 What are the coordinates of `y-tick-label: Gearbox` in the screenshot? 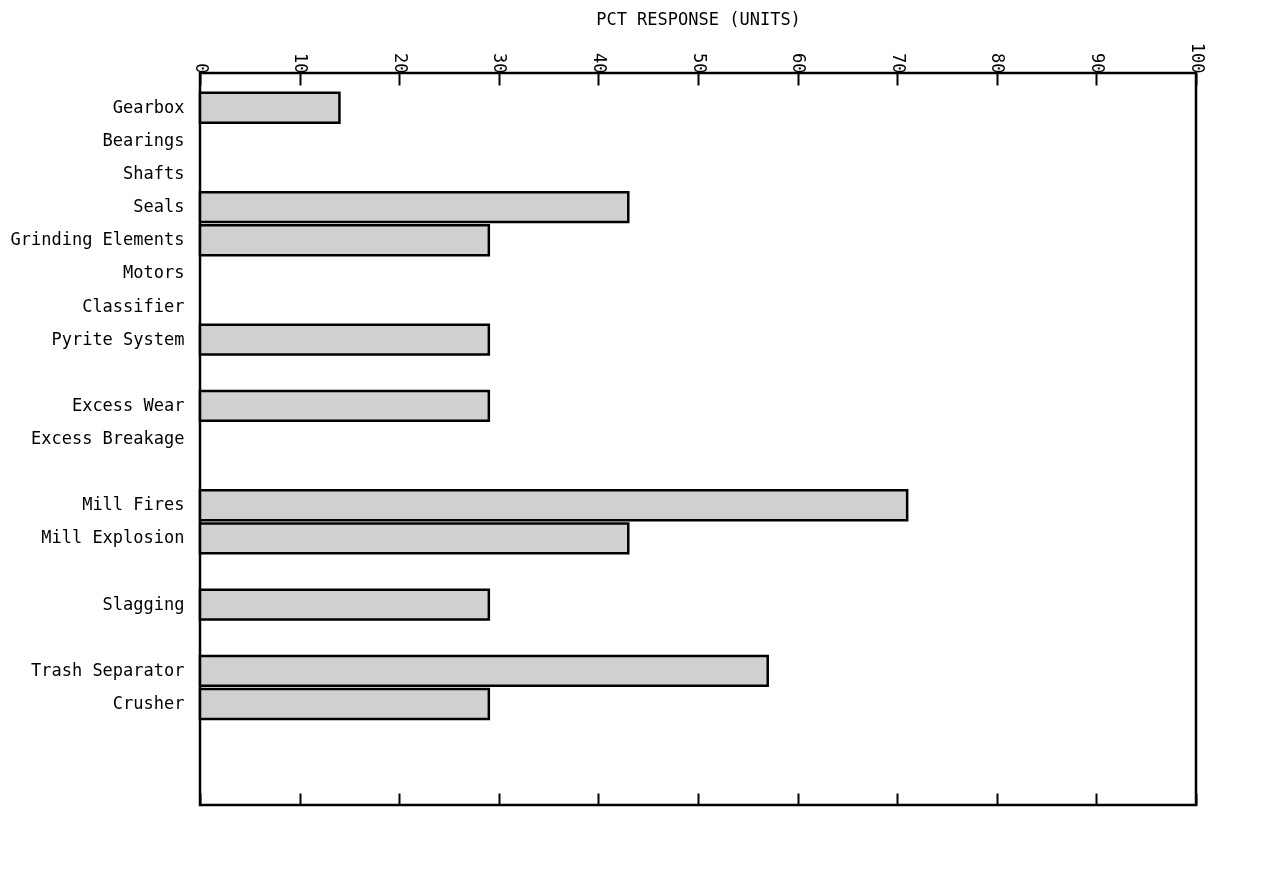 It's located at (148, 106).